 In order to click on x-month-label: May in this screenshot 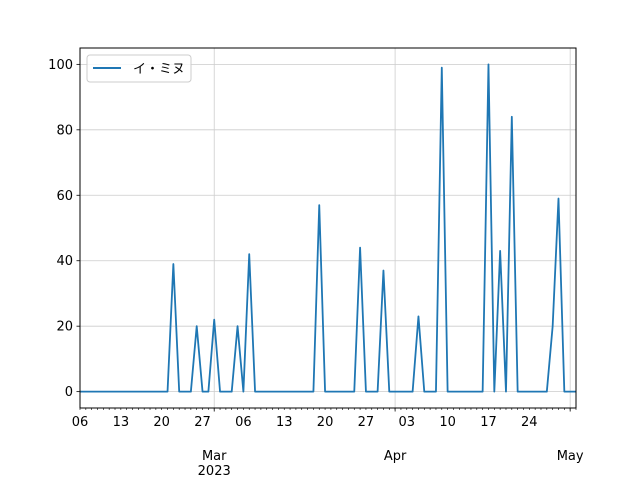, I will do `click(570, 456)`.